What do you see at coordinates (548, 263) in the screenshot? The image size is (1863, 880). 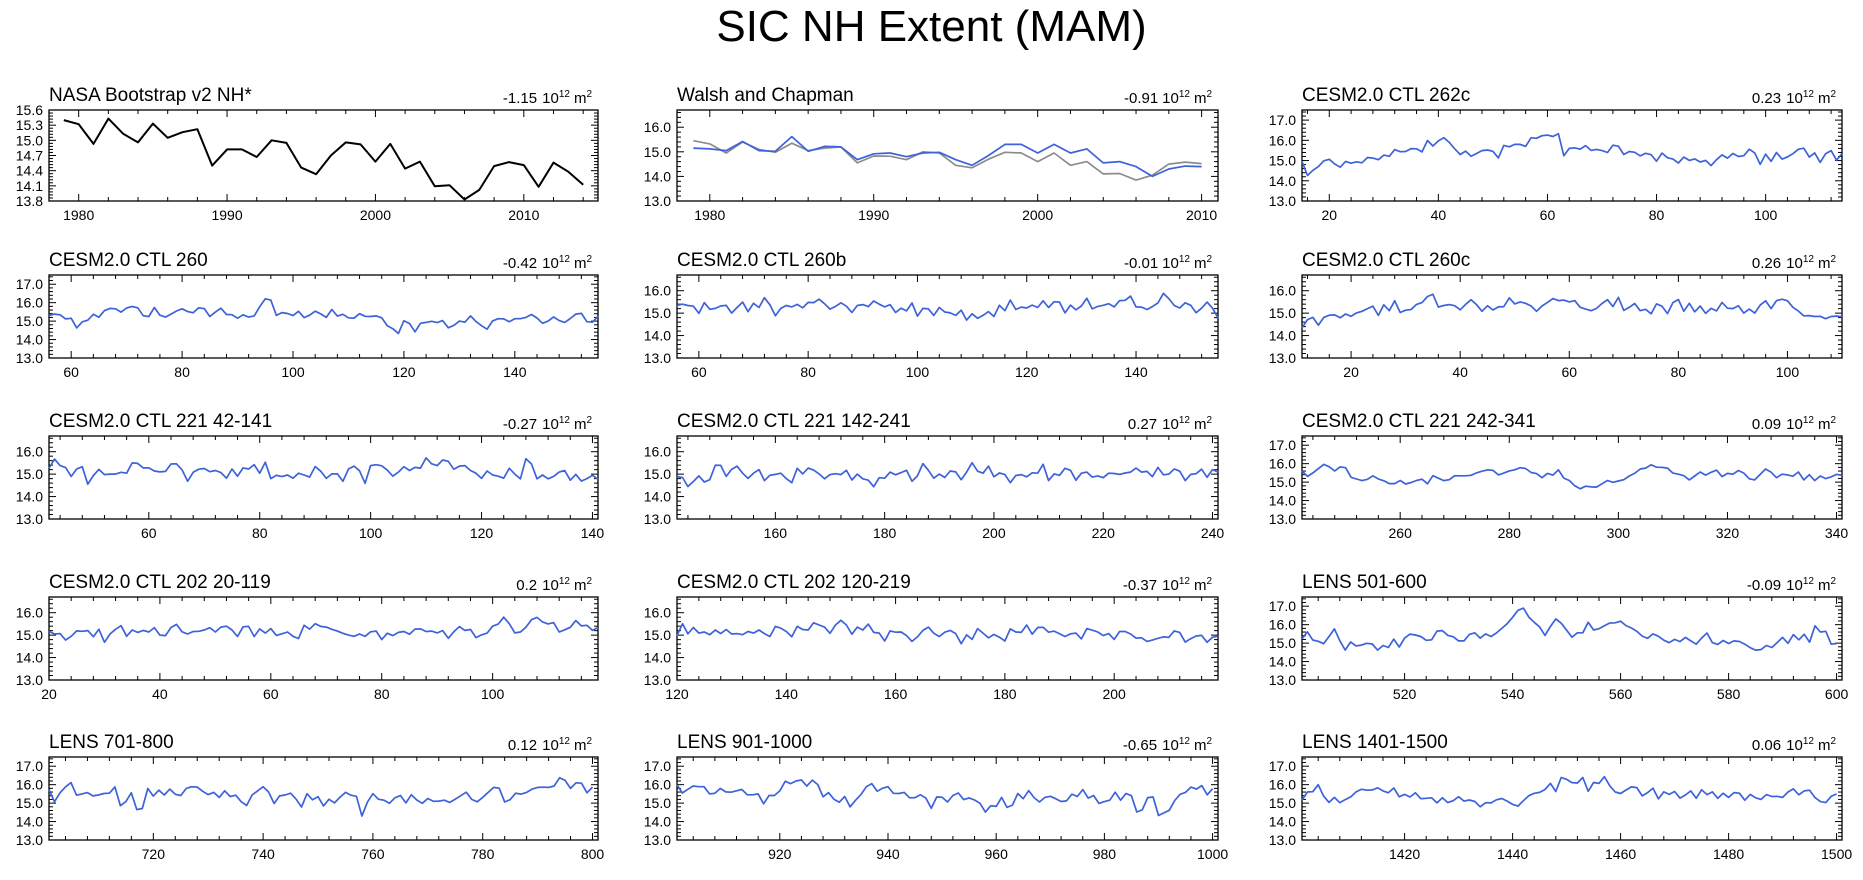 I see `trend-value: -0.42 1012 m2` at bounding box center [548, 263].